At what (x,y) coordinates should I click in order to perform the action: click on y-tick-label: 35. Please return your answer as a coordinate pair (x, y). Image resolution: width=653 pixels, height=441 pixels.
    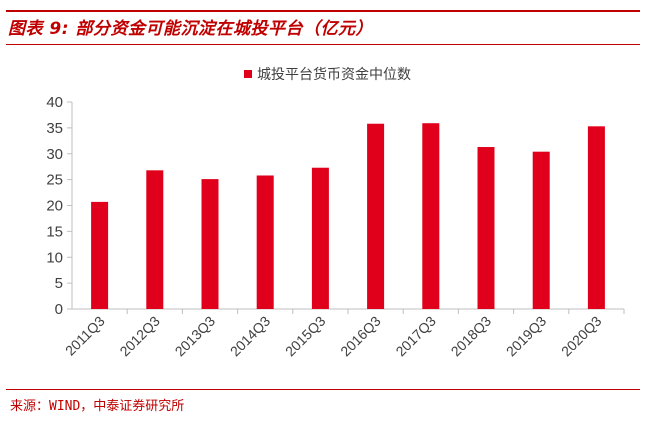
    Looking at the image, I should click on (54, 128).